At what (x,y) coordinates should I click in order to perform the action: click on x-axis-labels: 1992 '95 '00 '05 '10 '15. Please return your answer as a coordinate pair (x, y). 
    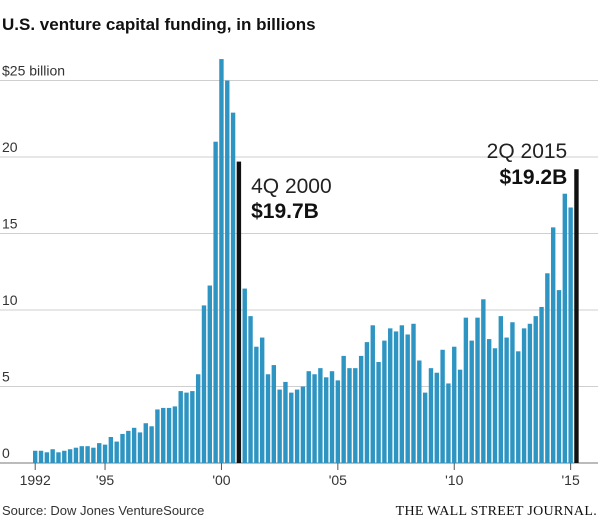
    Looking at the image, I should click on (300, 475).